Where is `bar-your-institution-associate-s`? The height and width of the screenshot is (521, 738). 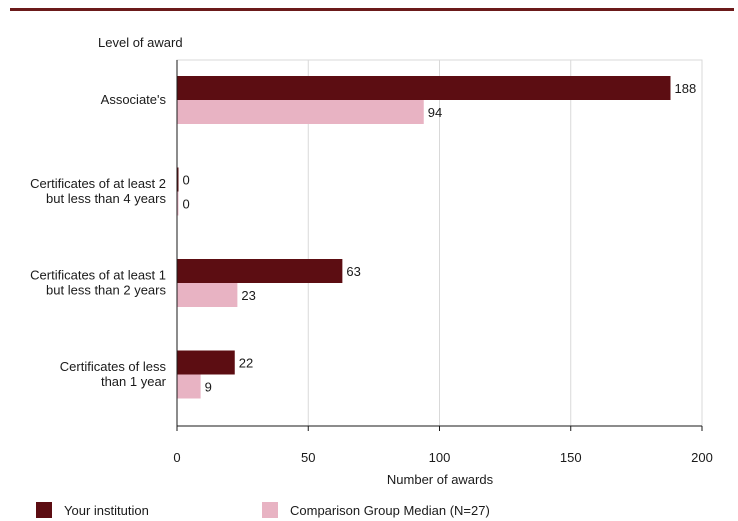 bar-your-institution-associate-s is located at coordinates (424, 88).